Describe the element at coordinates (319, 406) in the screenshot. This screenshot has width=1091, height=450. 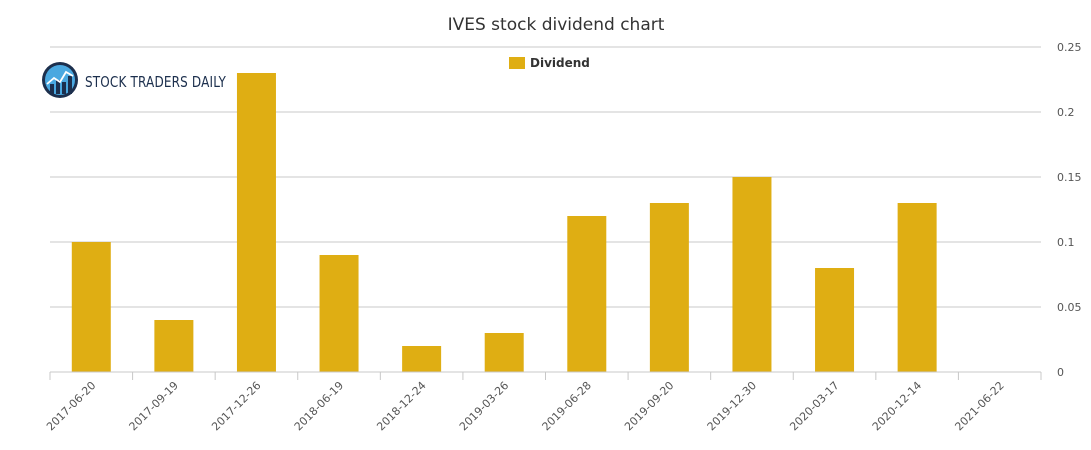
I see `x-tick-label: 2018-06-19` at that location.